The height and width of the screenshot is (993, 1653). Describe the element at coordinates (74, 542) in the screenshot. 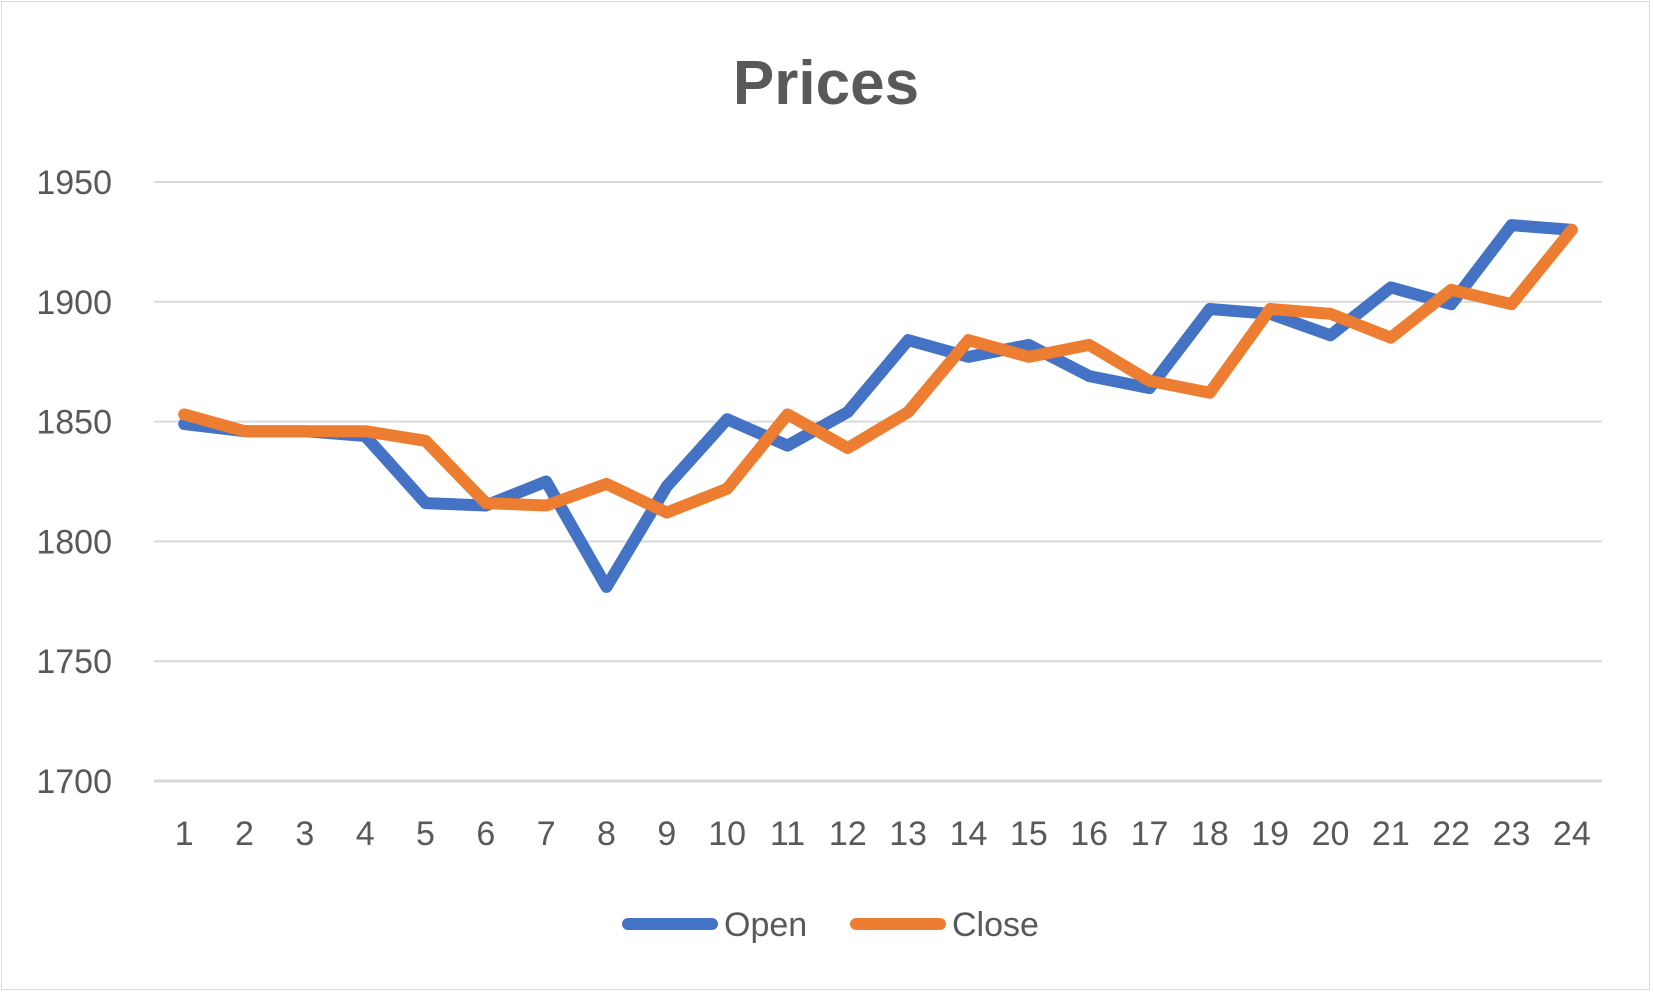

I see `y-tick-label: 1800` at that location.